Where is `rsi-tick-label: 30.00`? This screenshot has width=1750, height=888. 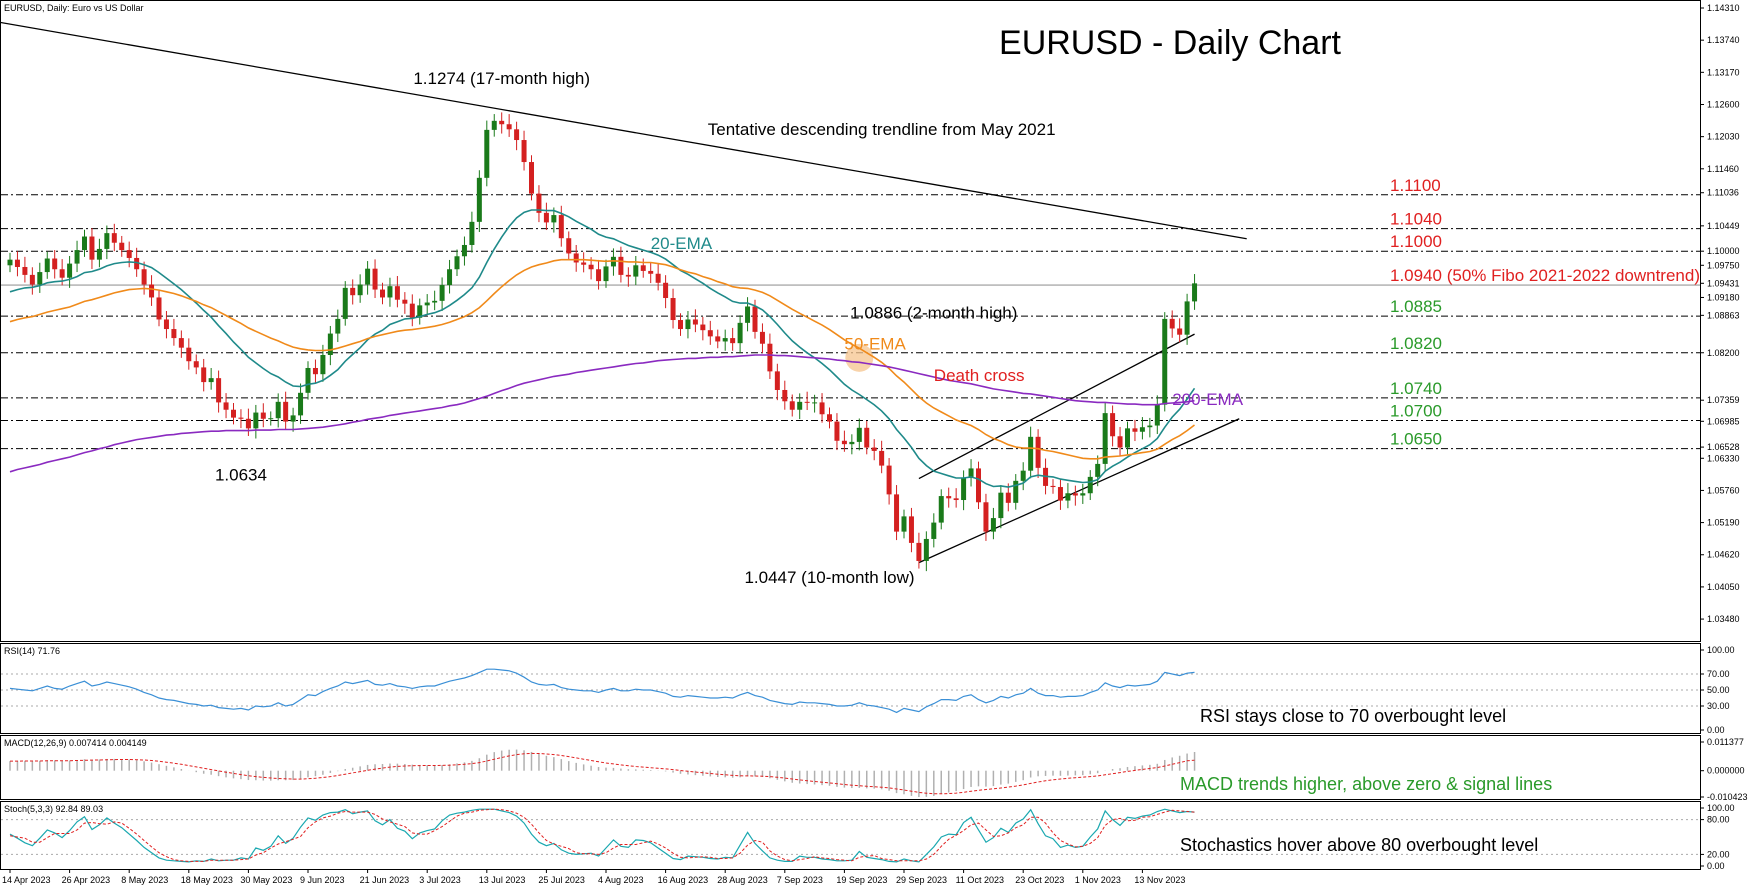
rsi-tick-label: 30.00 is located at coordinates (1718, 706).